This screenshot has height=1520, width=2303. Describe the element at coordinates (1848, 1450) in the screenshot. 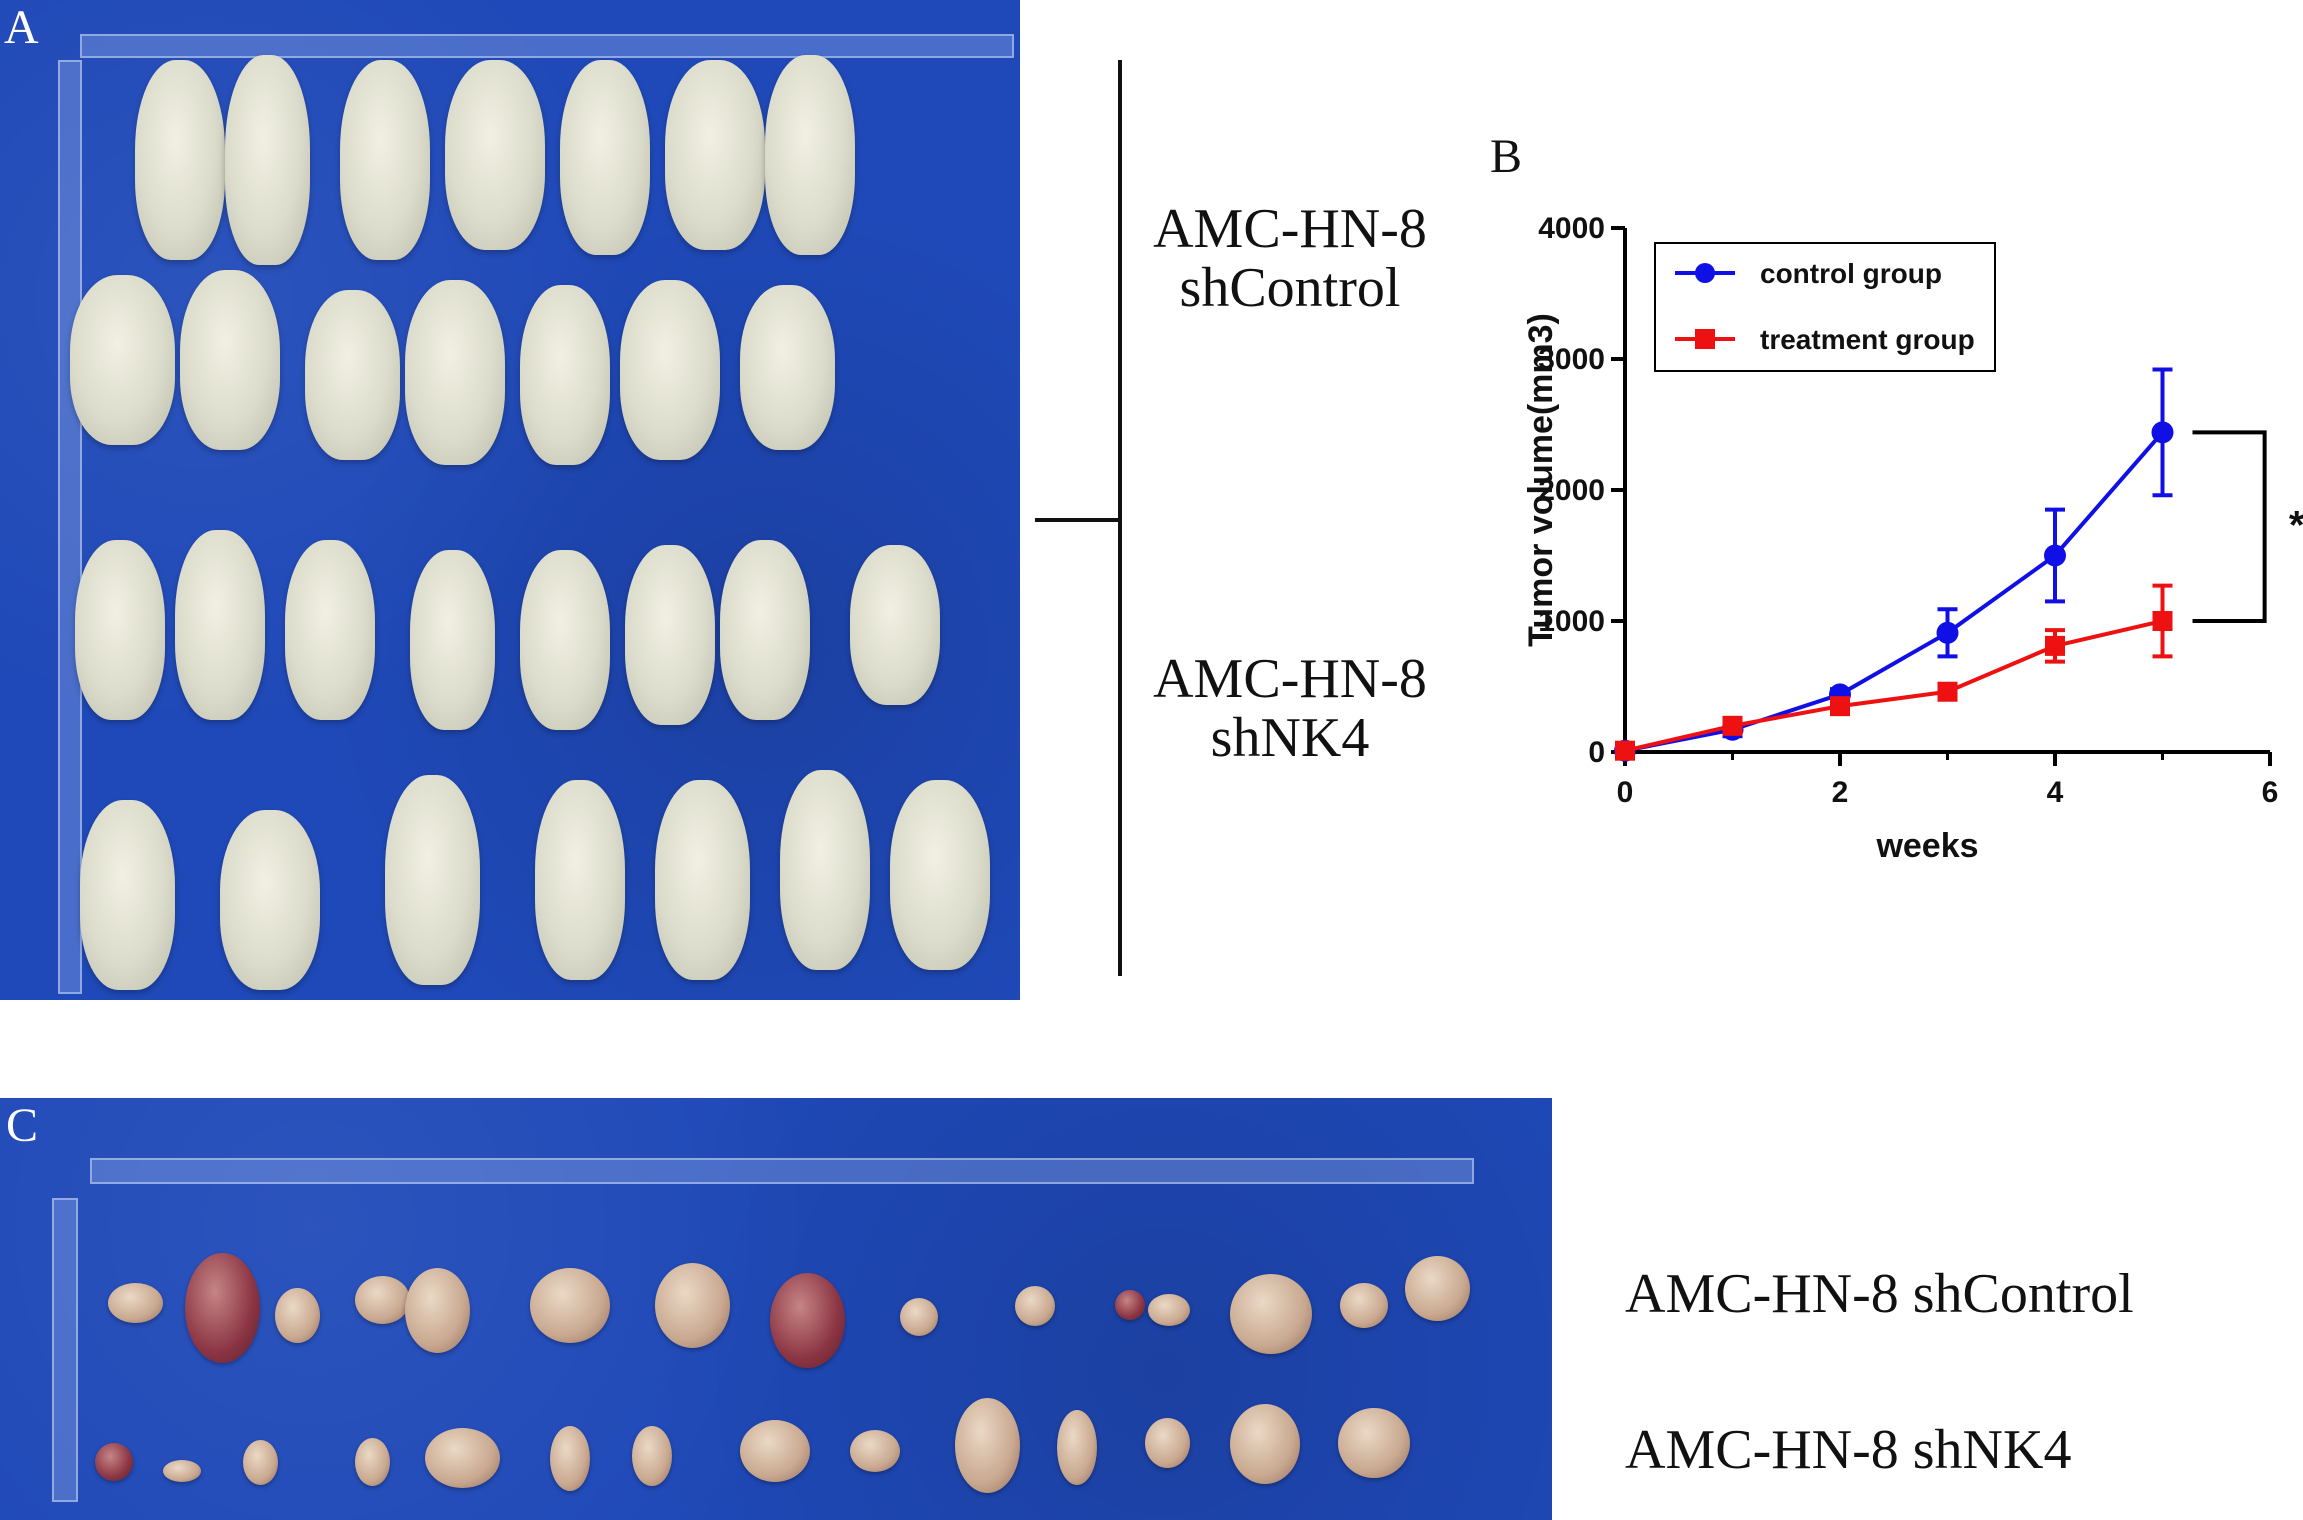

I see `row-label-shnk4: AMC-HN-8 shNK4` at that location.